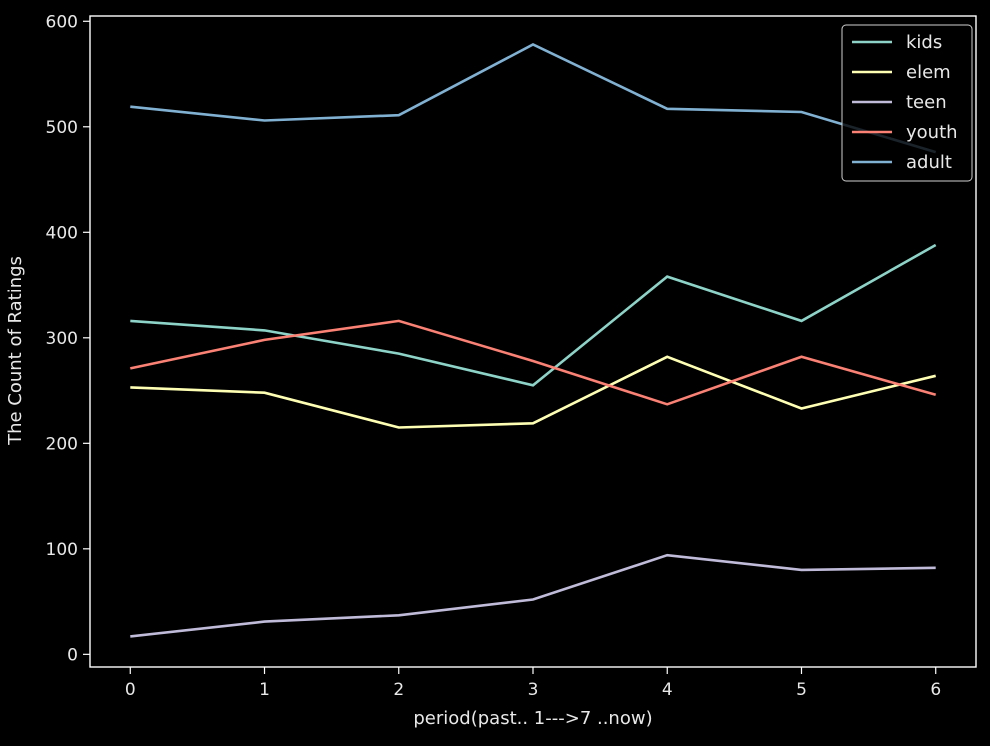 Image resolution: width=990 pixels, height=746 pixels. I want to click on series-line-youth, so click(533, 362).